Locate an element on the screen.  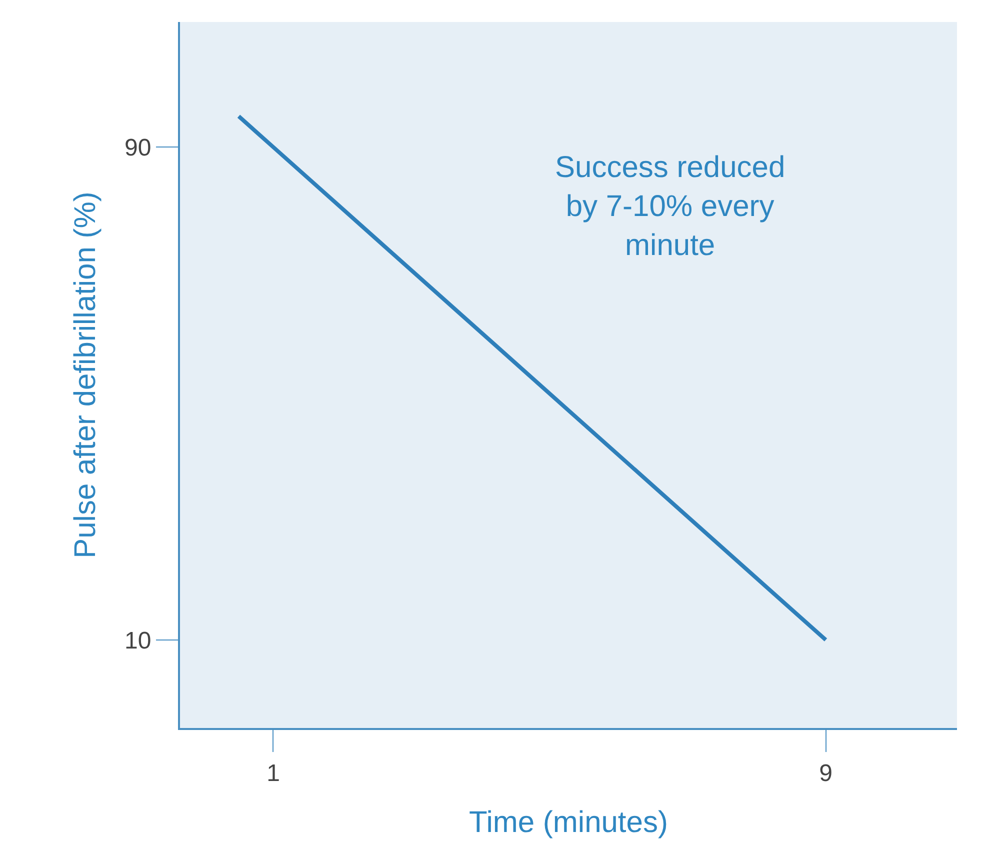
y-axis-title: Pulse after defibrillation (%) is located at coordinates (85, 375).